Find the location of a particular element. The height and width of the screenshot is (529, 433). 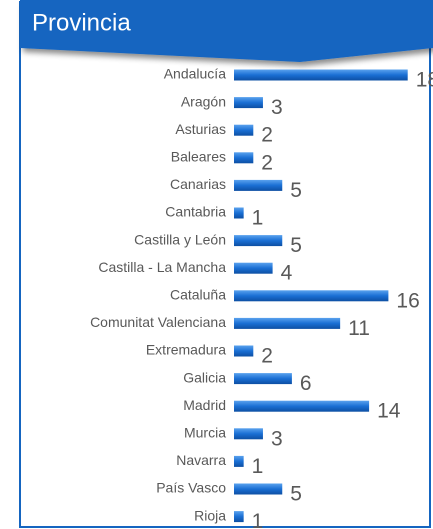

category-label: Aragón is located at coordinates (203, 101).